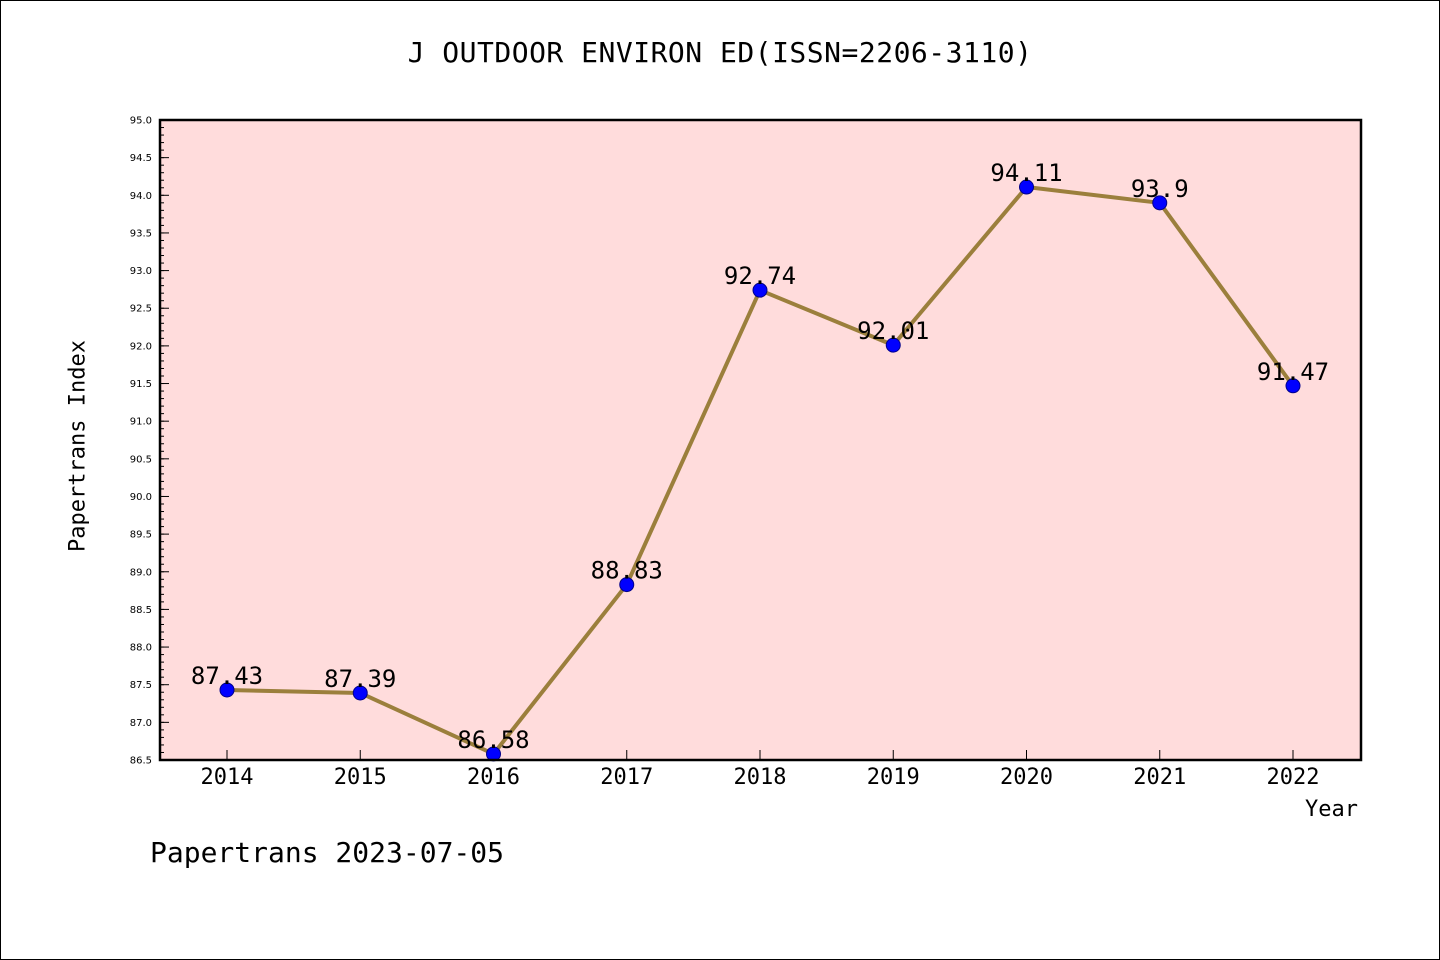 The image size is (1440, 960). What do you see at coordinates (1293, 372) in the screenshot?
I see `data-label: 91.47` at bounding box center [1293, 372].